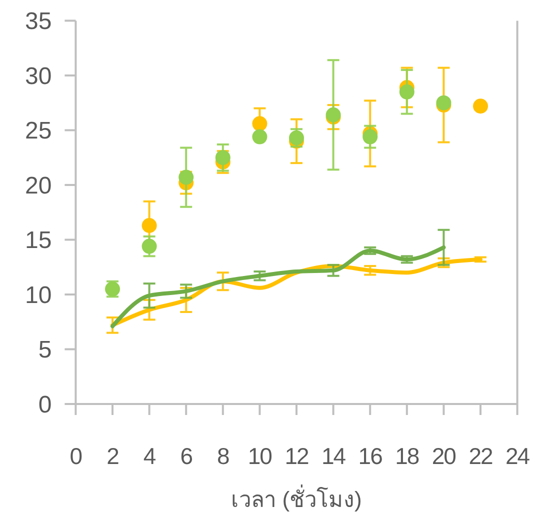 The width and height of the screenshot is (535, 520). Describe the element at coordinates (112, 456) in the screenshot. I see `x-tick-label: 2` at that location.